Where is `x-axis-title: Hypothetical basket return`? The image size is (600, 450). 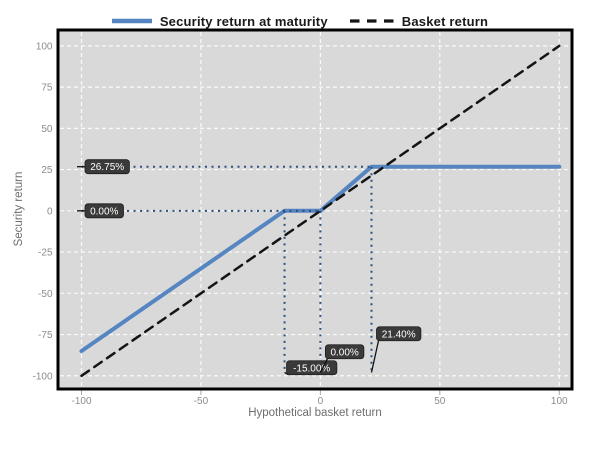
x-axis-title: Hypothetical basket return is located at coordinates (315, 413).